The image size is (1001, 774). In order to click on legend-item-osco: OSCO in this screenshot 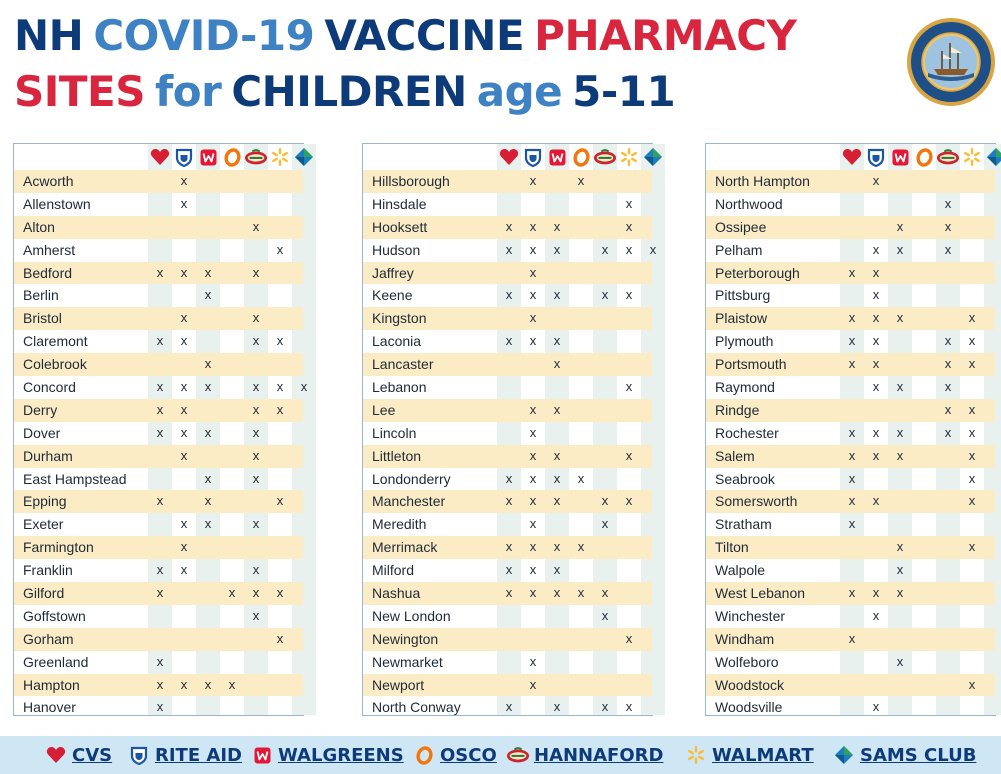, I will do `click(454, 755)`.